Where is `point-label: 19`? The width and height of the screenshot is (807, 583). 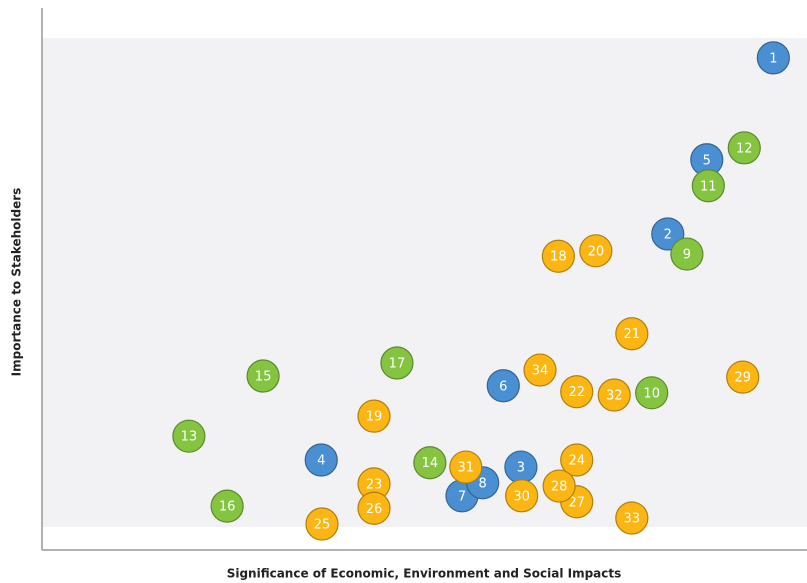
point-label: 19 is located at coordinates (374, 417).